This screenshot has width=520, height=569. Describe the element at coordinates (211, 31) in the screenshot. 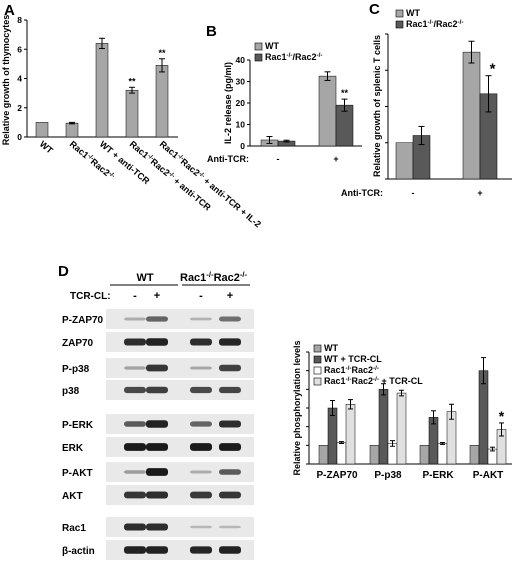

I see `panel-letter-b: B` at that location.